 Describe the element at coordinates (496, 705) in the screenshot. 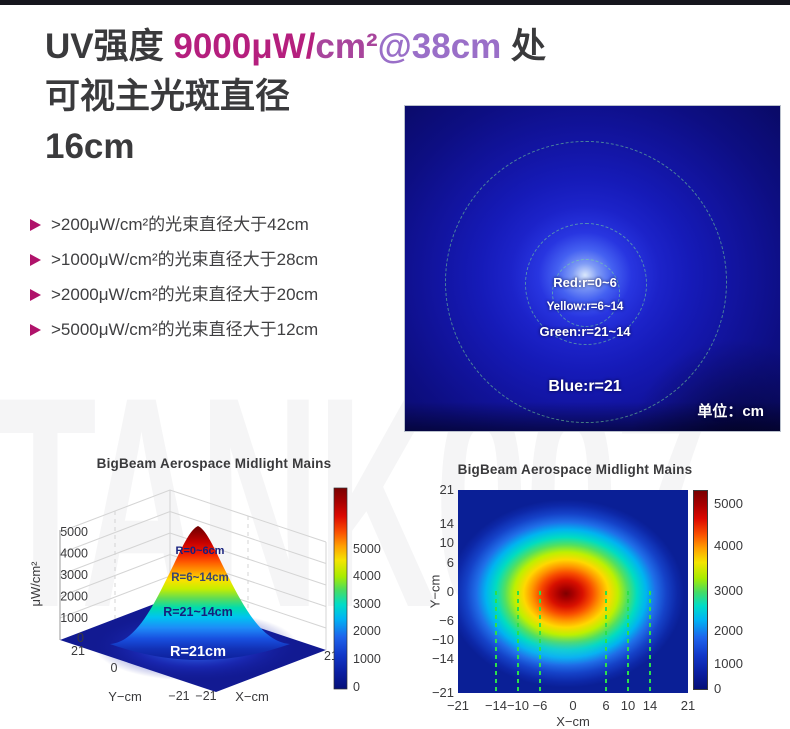

I see `x-tick: −14` at that location.